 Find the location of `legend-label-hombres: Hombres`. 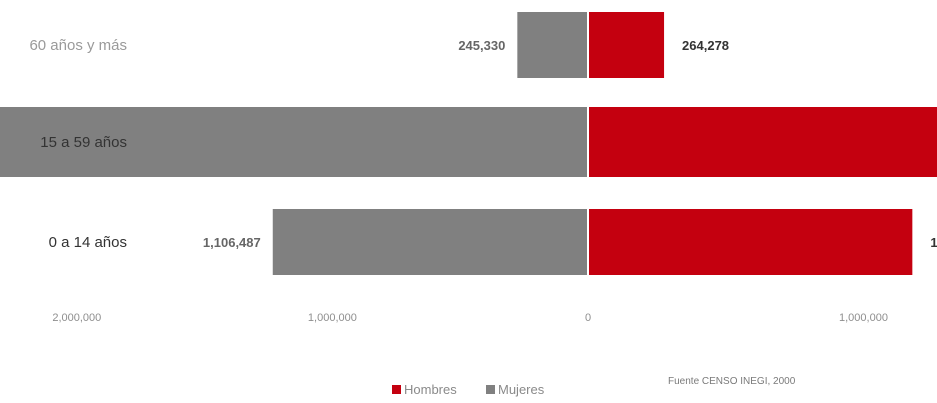

legend-label-hombres: Hombres is located at coordinates (430, 389).